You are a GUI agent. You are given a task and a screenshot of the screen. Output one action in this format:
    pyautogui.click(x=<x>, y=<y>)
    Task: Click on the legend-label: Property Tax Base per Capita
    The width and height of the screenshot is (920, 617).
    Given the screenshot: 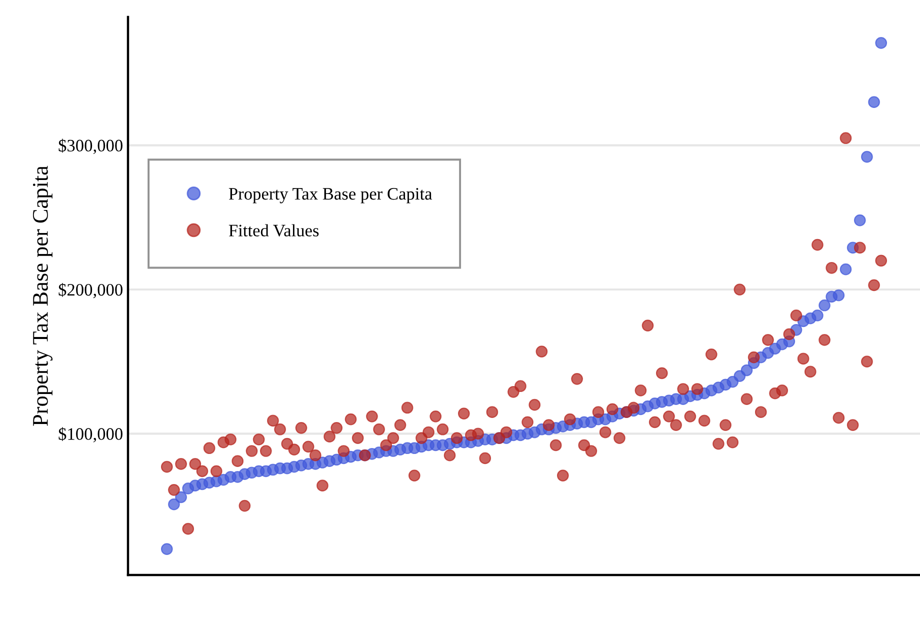 What is the action you would take?
    pyautogui.click(x=330, y=196)
    